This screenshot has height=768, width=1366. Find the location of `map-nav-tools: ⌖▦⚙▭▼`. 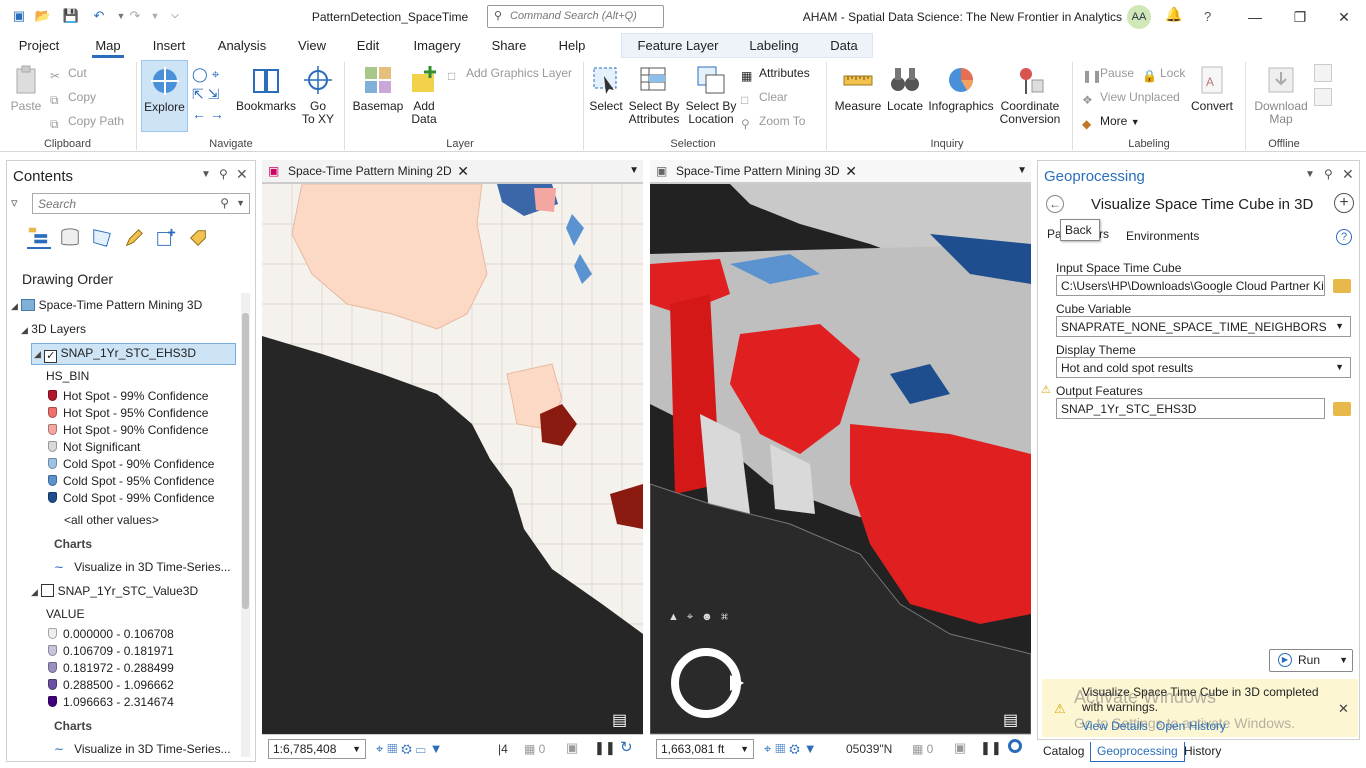

map-nav-tools: ⌖▦⚙▭▼ is located at coordinates (411, 748).